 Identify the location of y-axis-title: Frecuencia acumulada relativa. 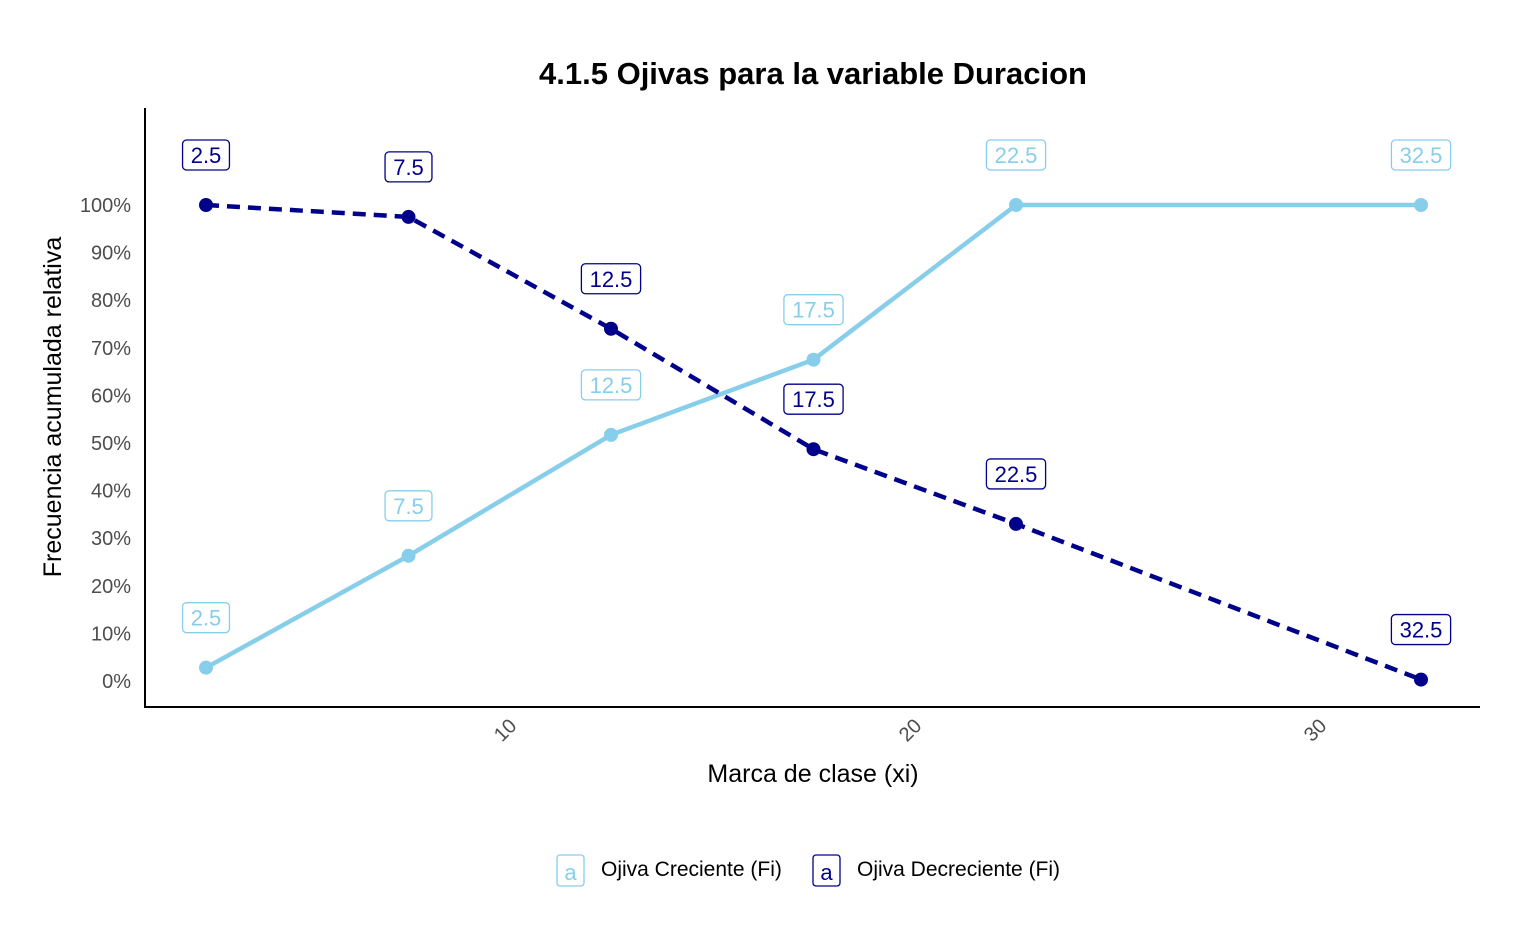
(53, 407).